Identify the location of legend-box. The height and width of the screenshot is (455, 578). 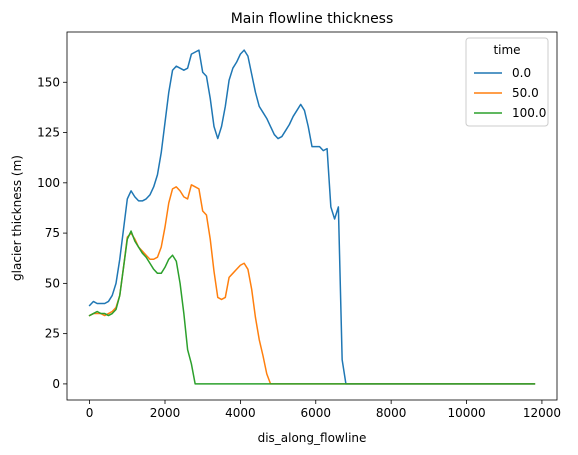
(507, 82).